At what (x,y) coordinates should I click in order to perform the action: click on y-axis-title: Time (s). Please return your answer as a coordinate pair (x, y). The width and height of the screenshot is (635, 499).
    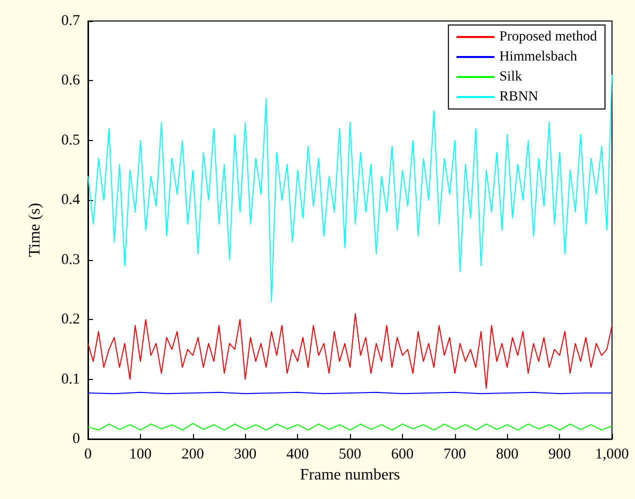
    Looking at the image, I should click on (35, 230).